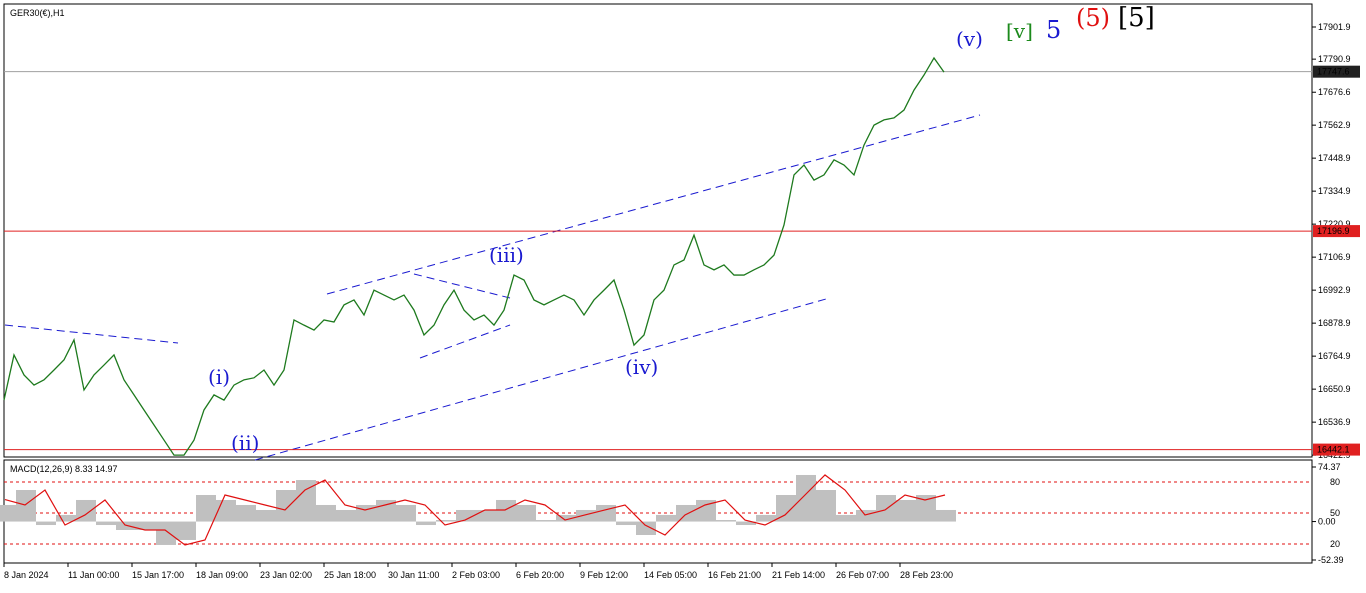 The height and width of the screenshot is (593, 1366). What do you see at coordinates (734, 575) in the screenshot?
I see `x-tick-label: 16 Feb 21:00` at bounding box center [734, 575].